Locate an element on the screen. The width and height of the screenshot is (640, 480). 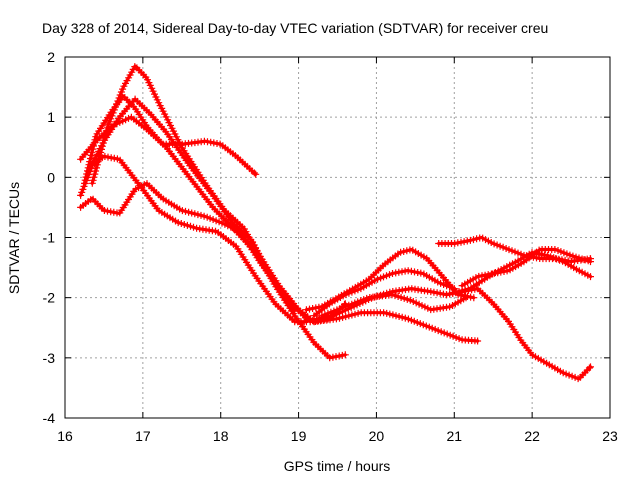
x-tick-labels: 16 17 18 19 20 21 22 23 is located at coordinates (337, 436).